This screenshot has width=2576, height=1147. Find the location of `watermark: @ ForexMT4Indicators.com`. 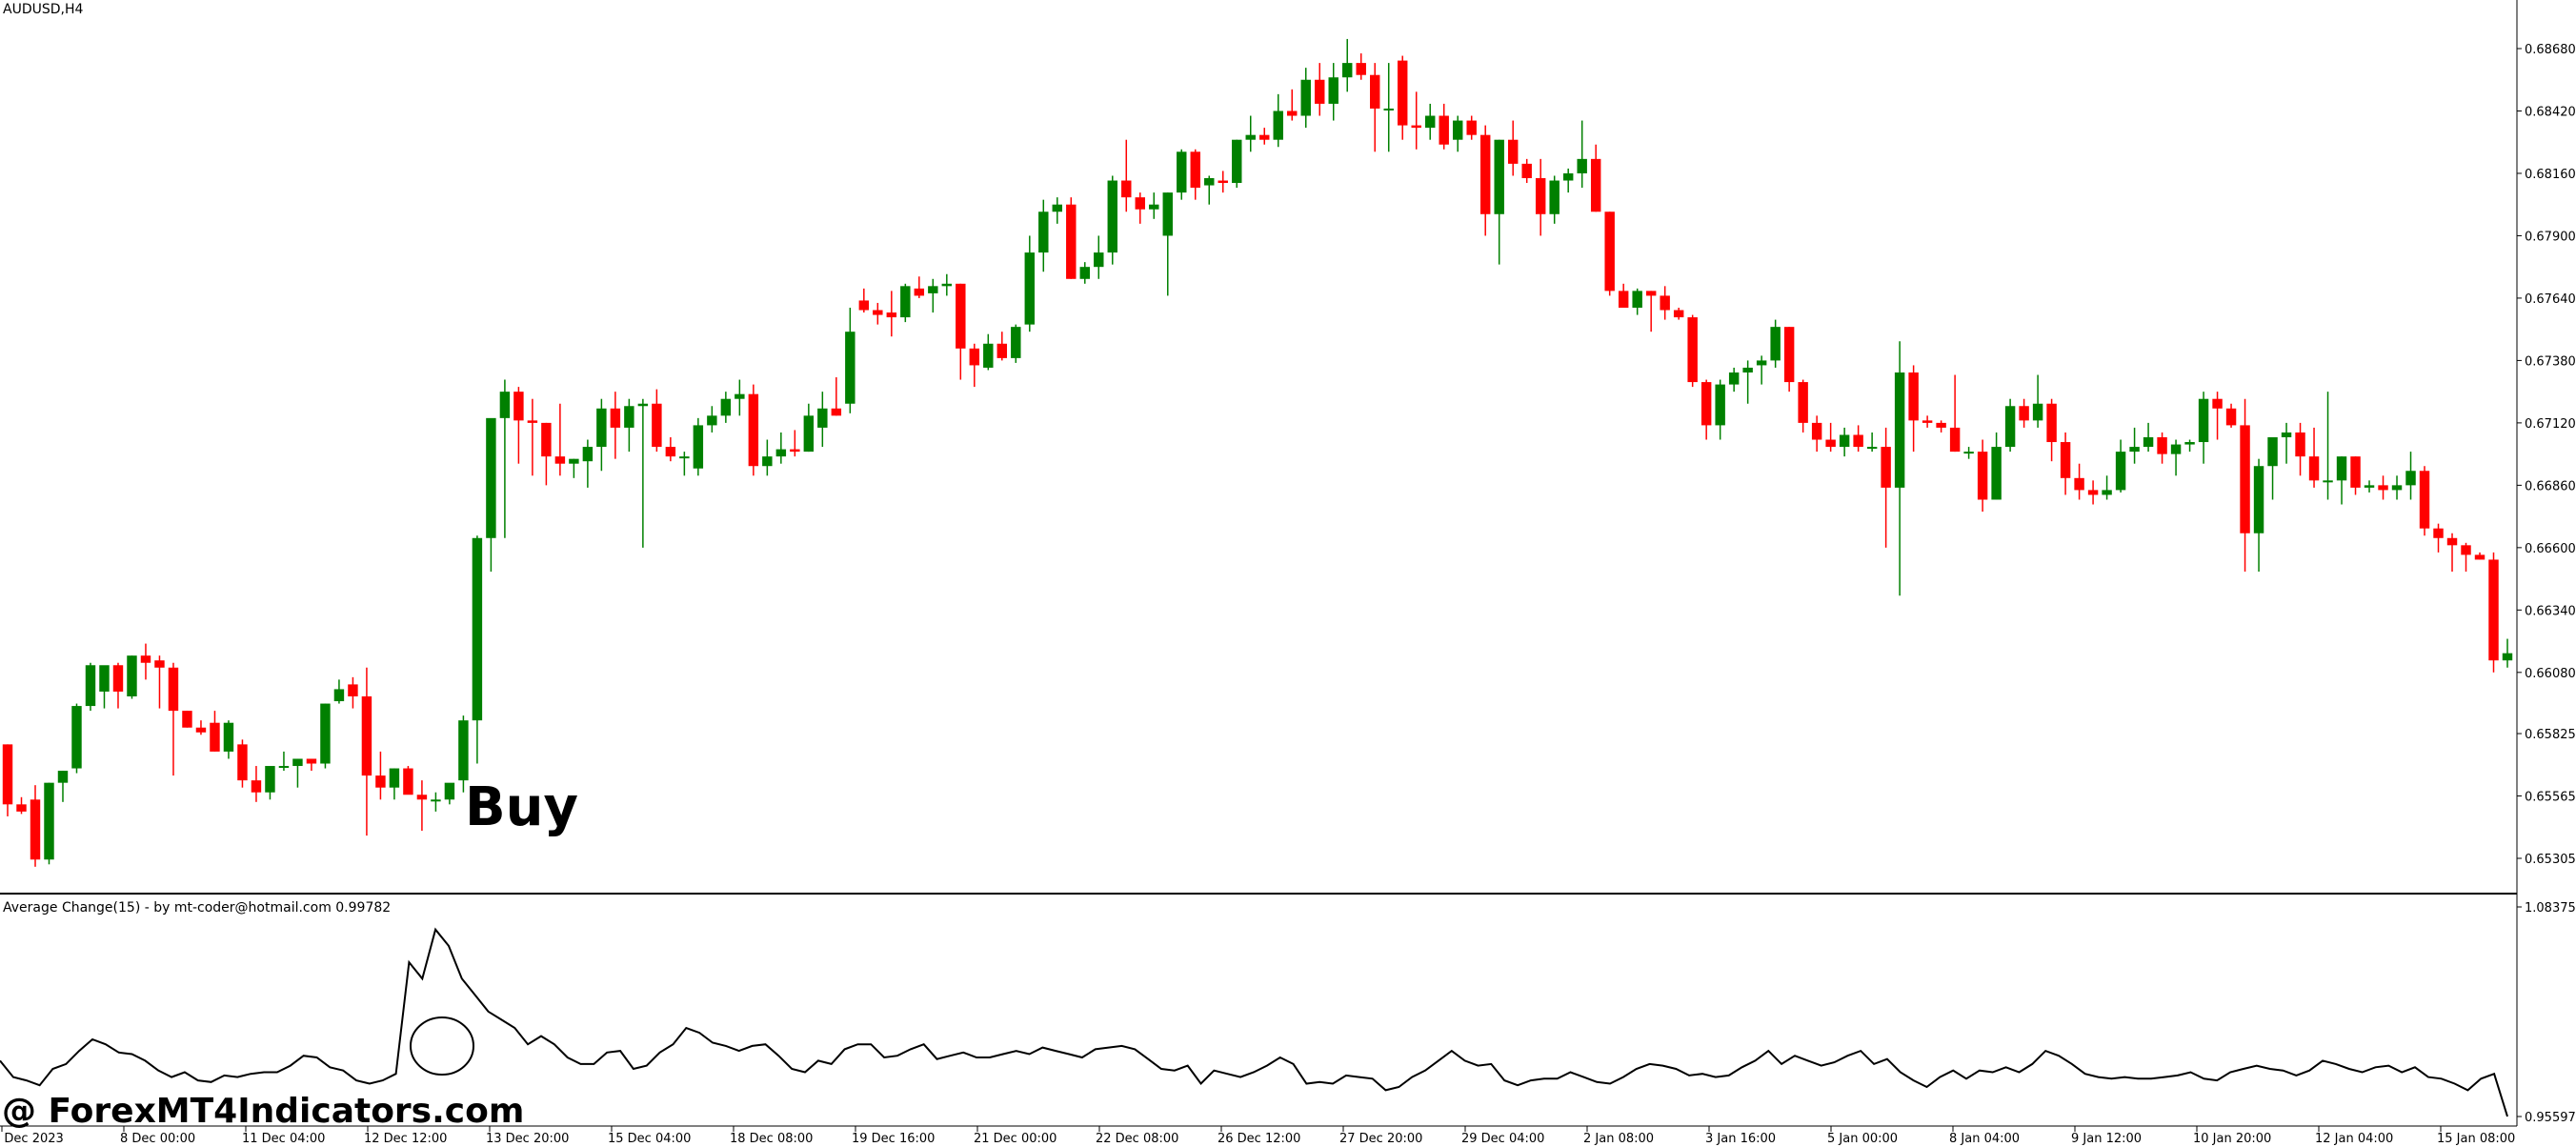

watermark: @ ForexMT4Indicators.com is located at coordinates (263, 1111).